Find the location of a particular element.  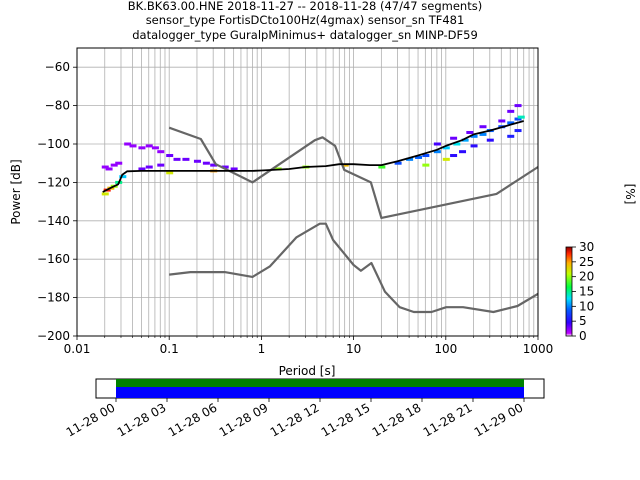

timeline-tick-label: 11-28 18 is located at coordinates (397, 419).